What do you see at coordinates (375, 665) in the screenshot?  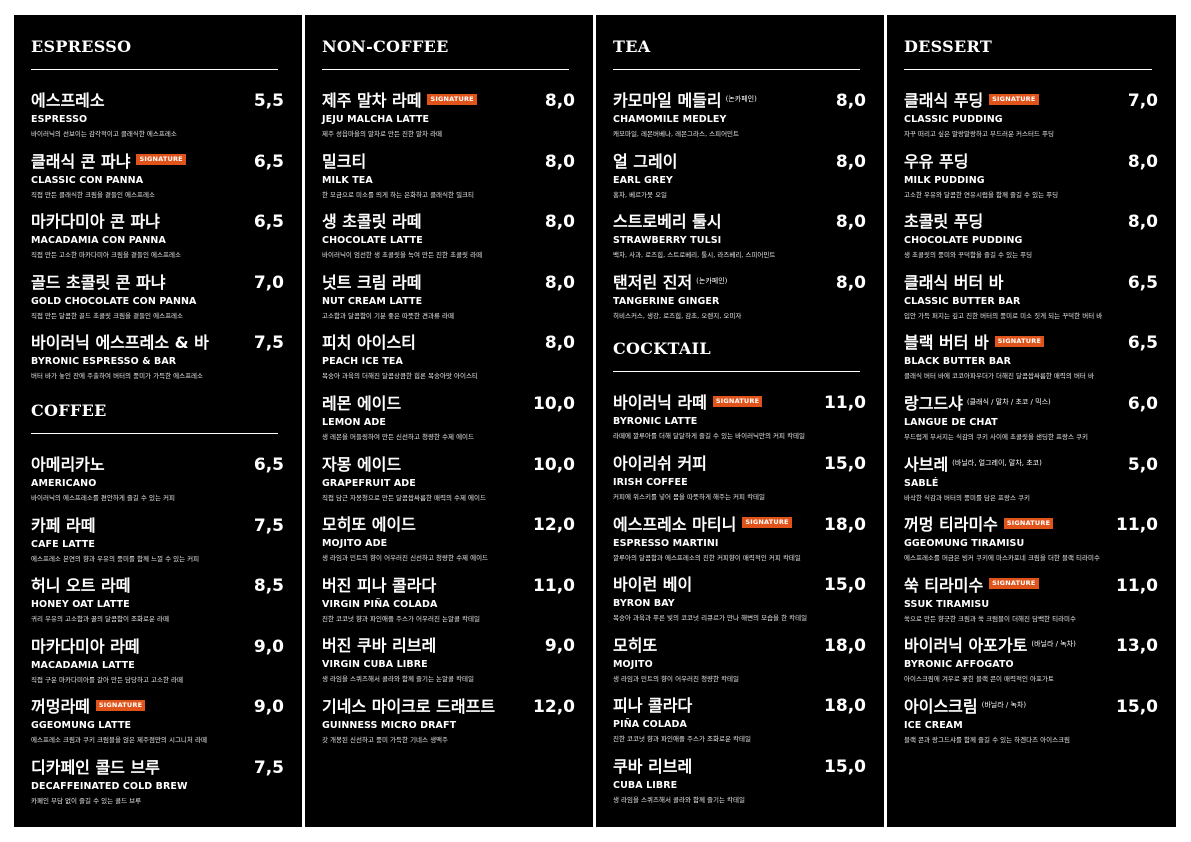 I see `item-name-en: VIRGIN CUBA LIBRE` at bounding box center [375, 665].